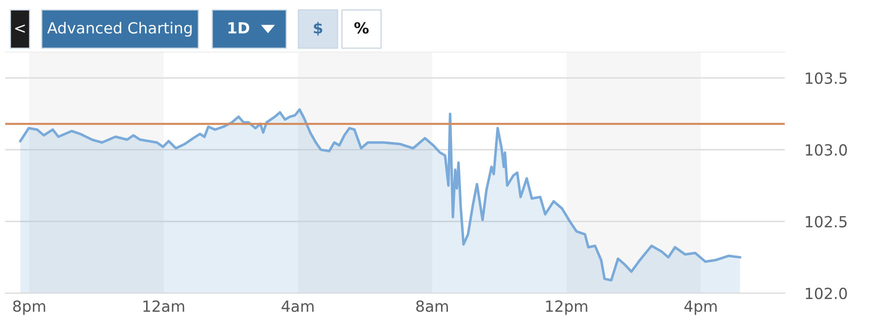 This screenshot has height=332, width=870. I want to click on text: Advanced Charting, so click(119, 29).